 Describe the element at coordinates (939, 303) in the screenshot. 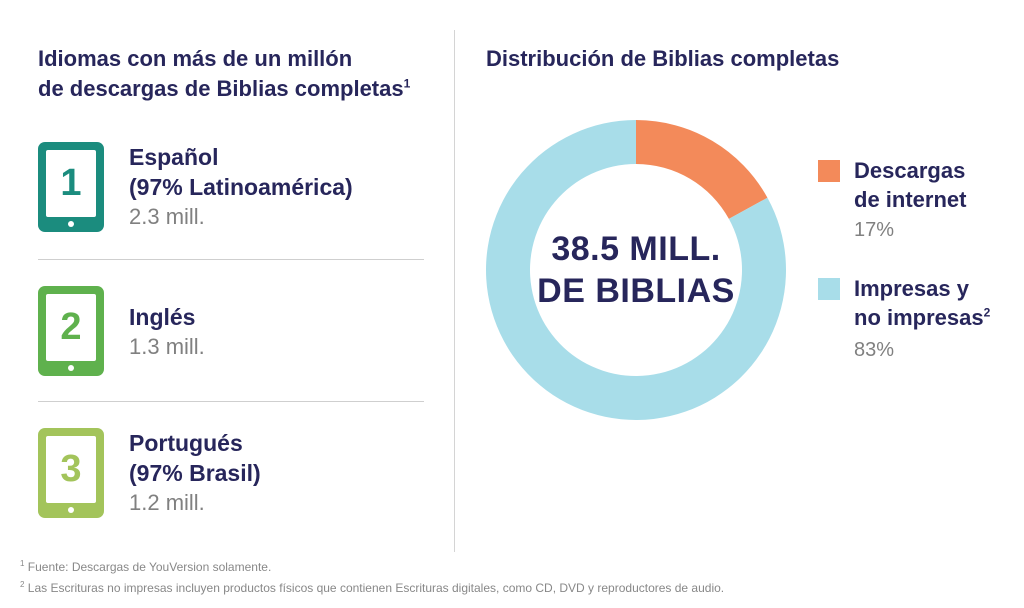

I see `legend-label: Impresas y no impresas2` at that location.